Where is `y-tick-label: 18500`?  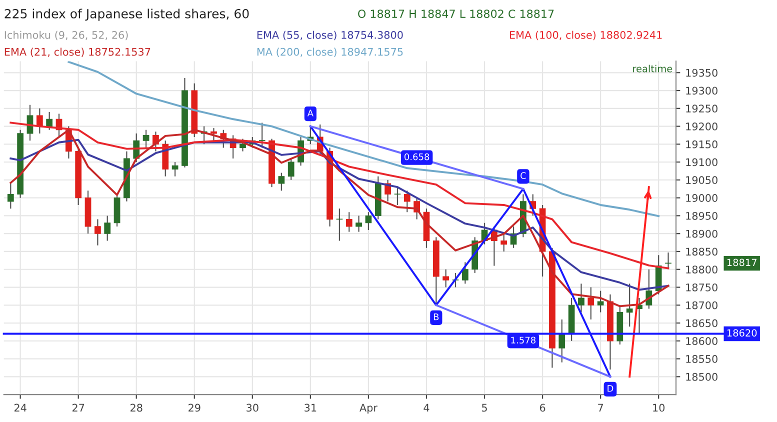 y-tick-label: 18500 is located at coordinates (702, 376).